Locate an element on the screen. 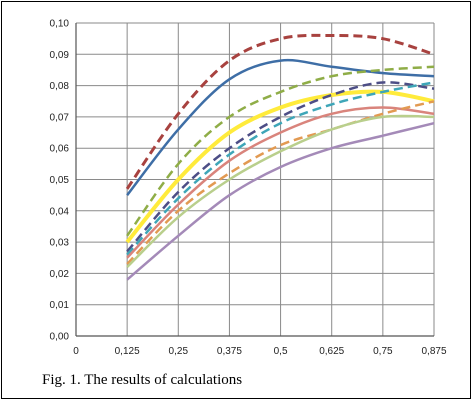 This screenshot has height=402, width=474. y-tick-label: 0,09 is located at coordinates (60, 55).